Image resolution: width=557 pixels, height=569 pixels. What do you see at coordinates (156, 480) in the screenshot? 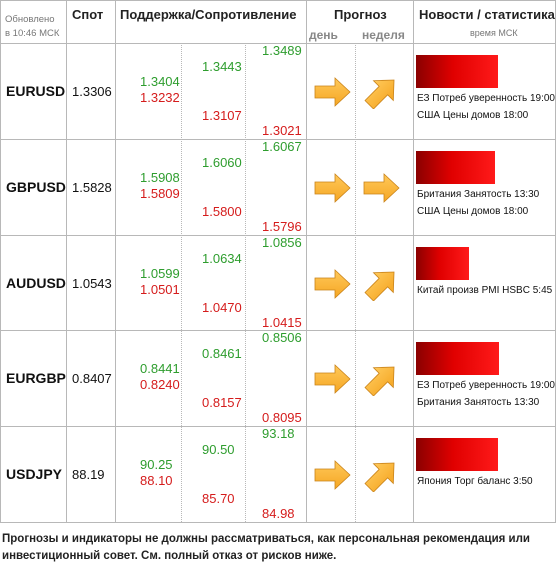
I see `support-level-1: 88.10` at bounding box center [156, 480].